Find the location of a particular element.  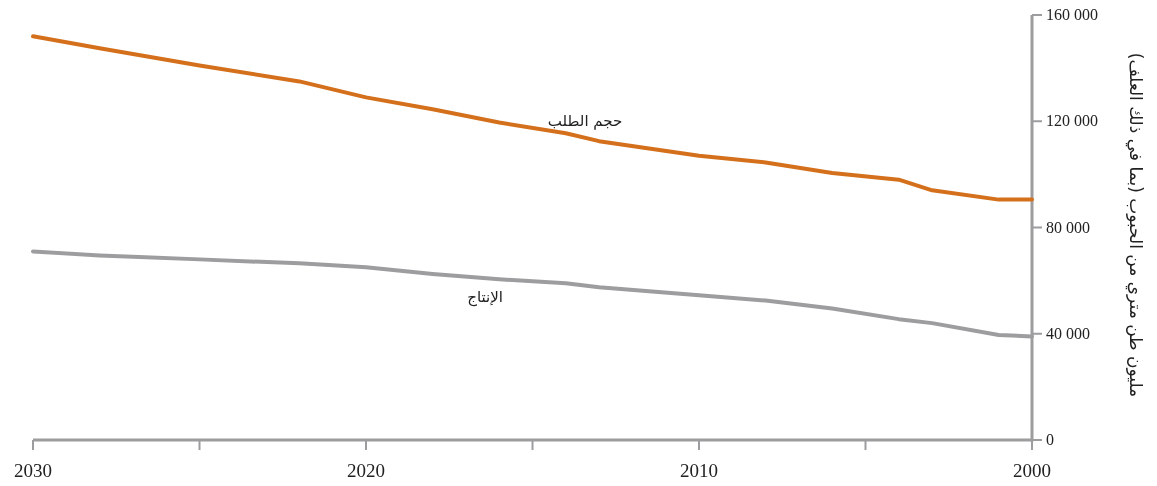

y-tick-label: 160 000 is located at coordinates (1072, 14).